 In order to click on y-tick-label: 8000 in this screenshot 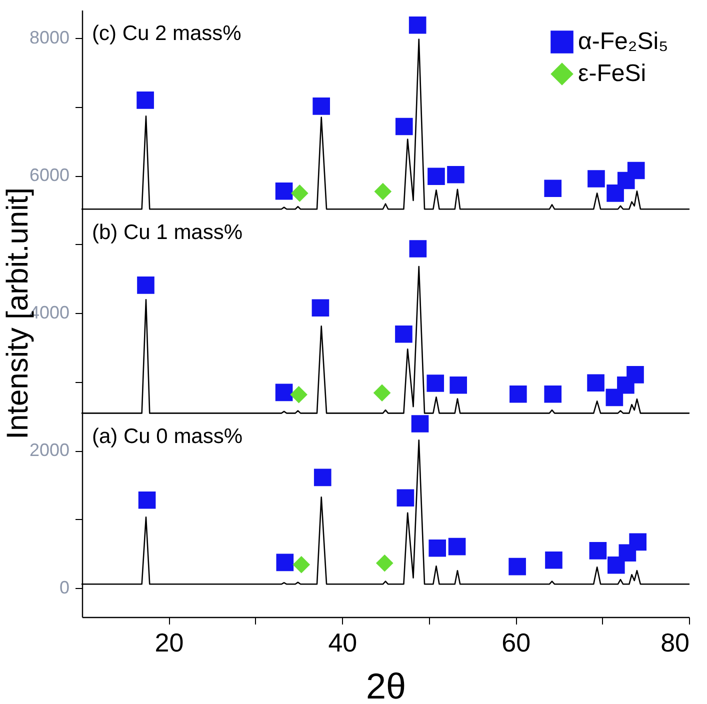, I will do `click(49, 38)`.